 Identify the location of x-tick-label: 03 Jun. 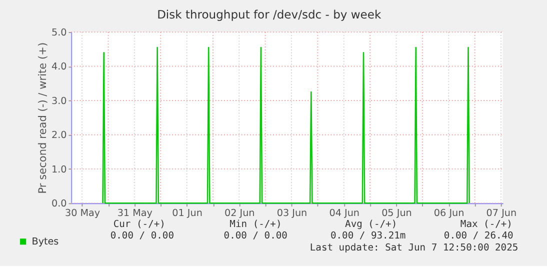
(292, 214).